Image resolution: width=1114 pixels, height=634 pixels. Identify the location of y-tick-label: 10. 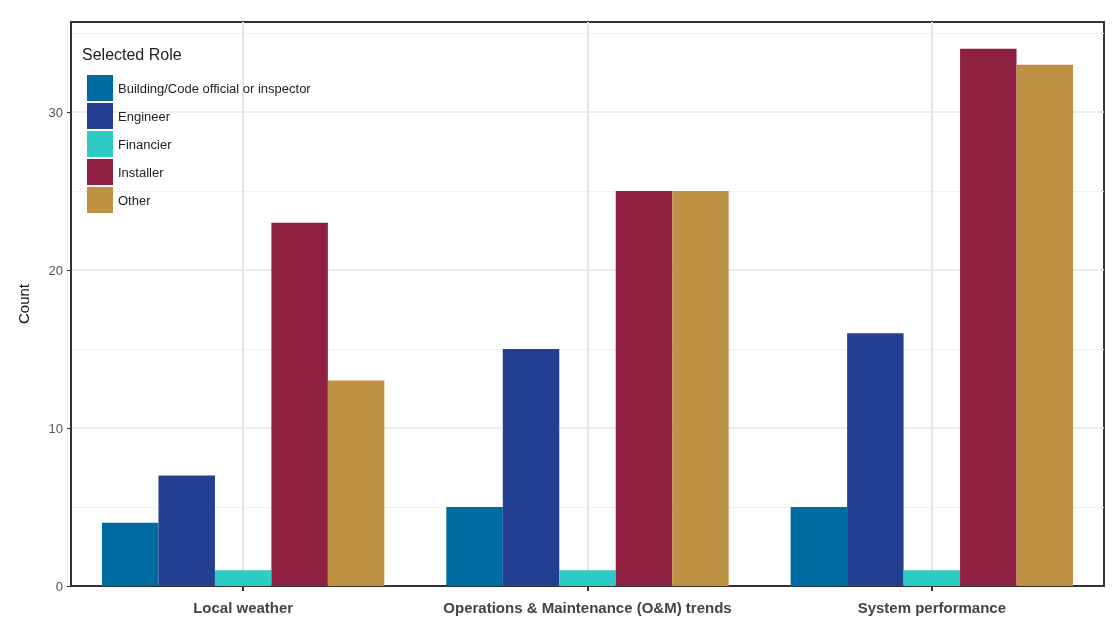
(55, 428).